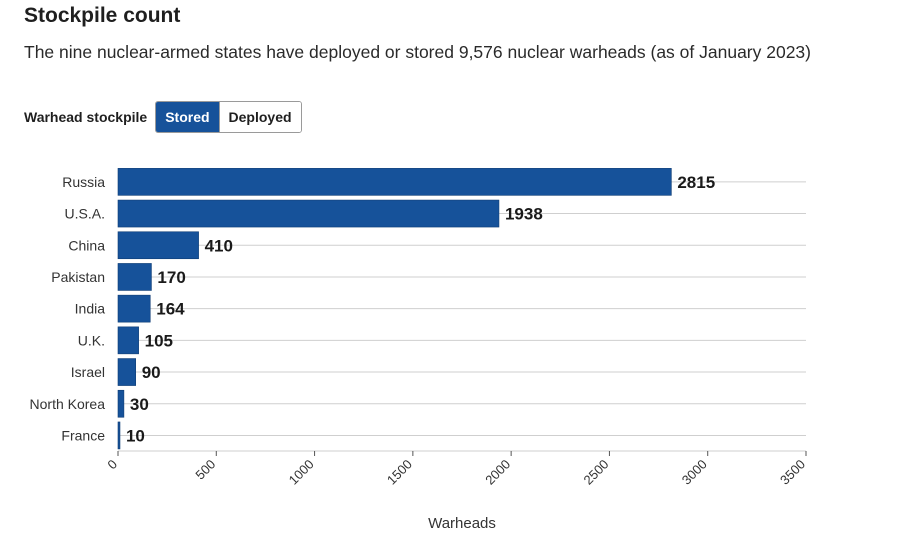  Describe the element at coordinates (128, 340) in the screenshot. I see `bar-u-k-` at that location.